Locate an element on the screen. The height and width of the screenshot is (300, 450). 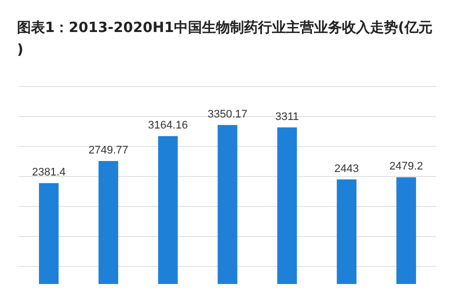
data-label: 3311 is located at coordinates (287, 116).